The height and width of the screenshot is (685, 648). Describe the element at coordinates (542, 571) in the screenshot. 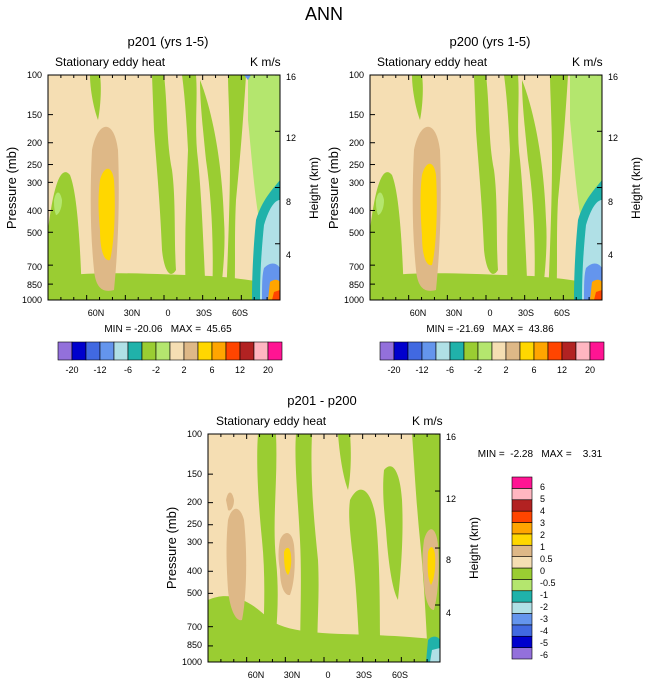

I see `colorbar-label: 0` at that location.